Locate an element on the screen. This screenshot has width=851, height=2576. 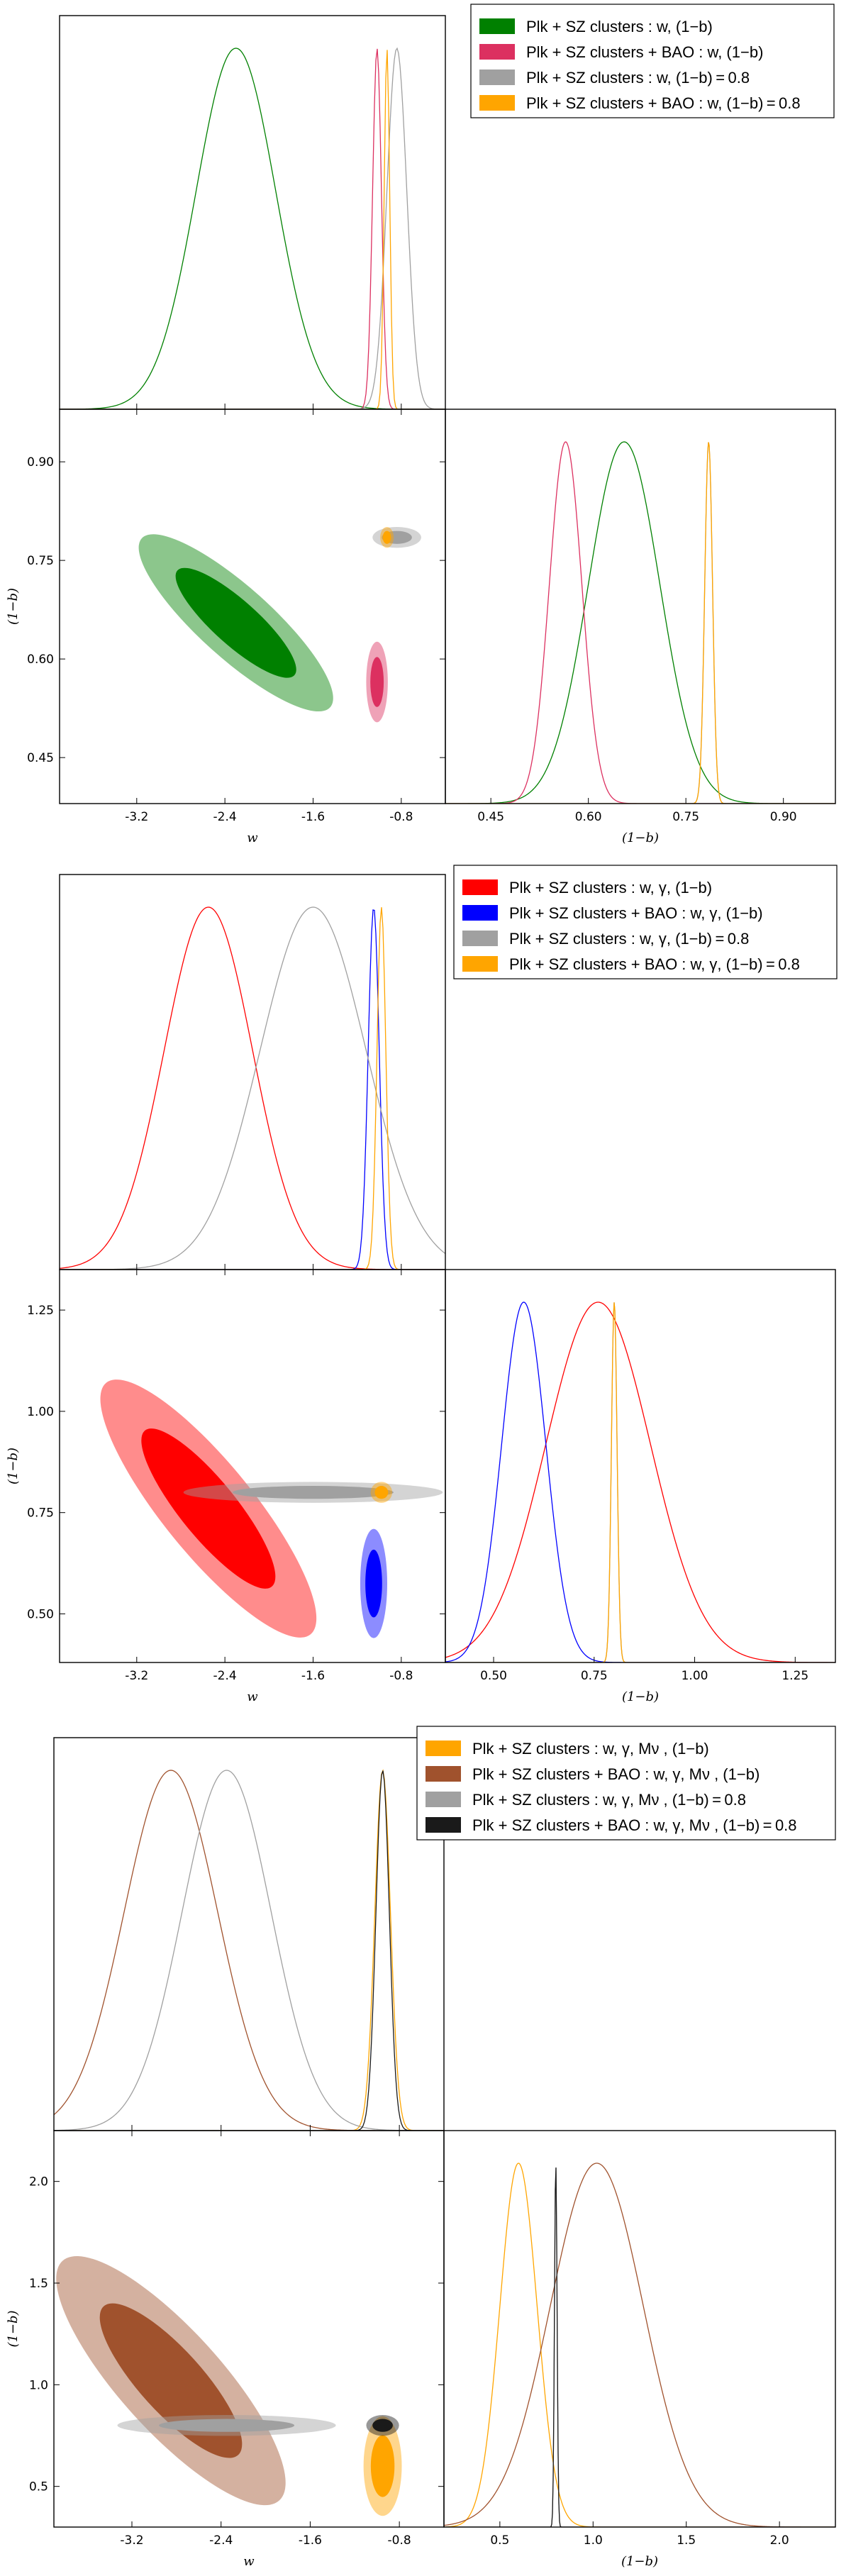
w-marginal-brown is located at coordinates (249, 1950).